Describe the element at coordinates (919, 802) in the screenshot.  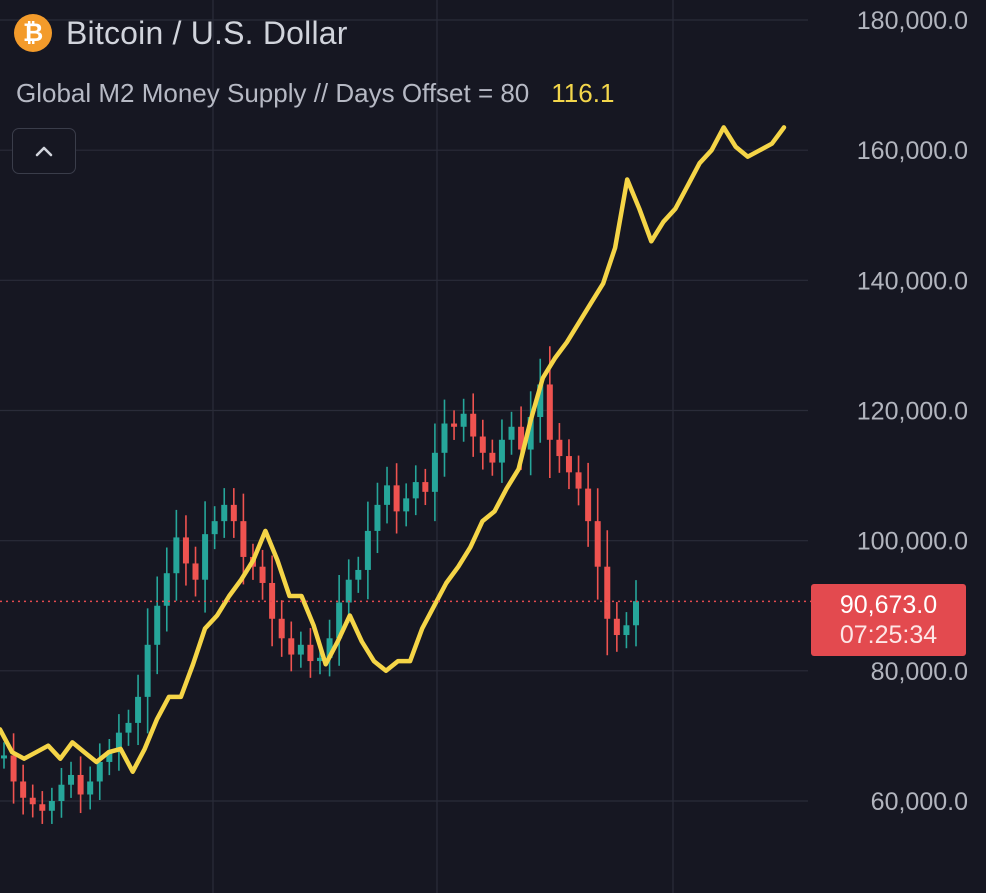
I see `y-tick-label: 60,000.0` at that location.